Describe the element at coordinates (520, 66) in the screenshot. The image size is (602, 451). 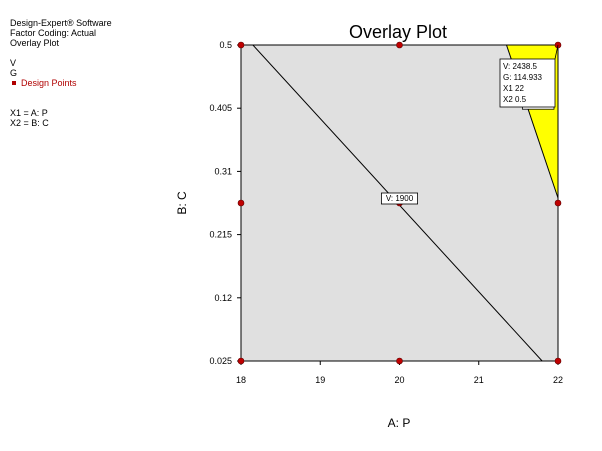
I see `flag-line: V: 2438.5` at that location.